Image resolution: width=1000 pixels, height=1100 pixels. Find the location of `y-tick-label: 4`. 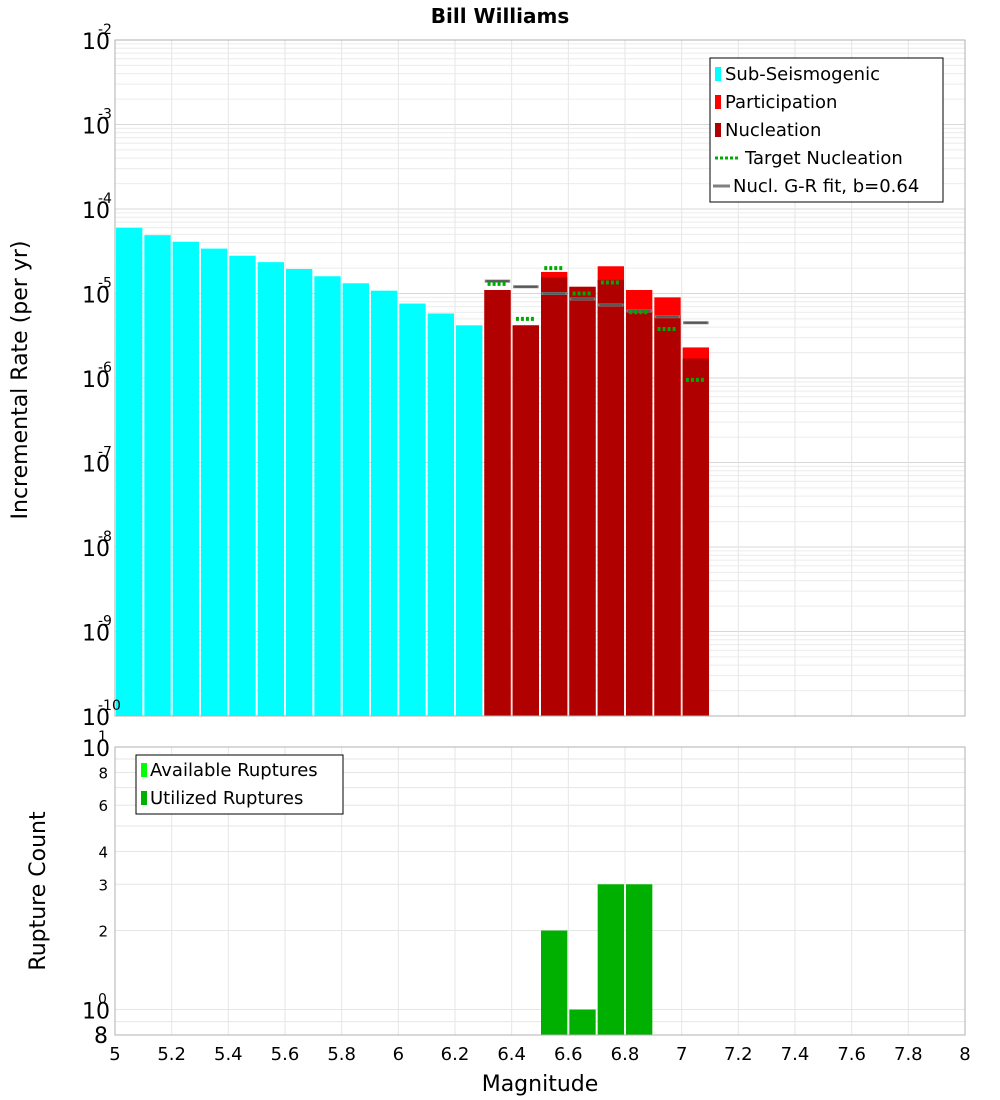

y-tick-label: 4 is located at coordinates (103, 852).